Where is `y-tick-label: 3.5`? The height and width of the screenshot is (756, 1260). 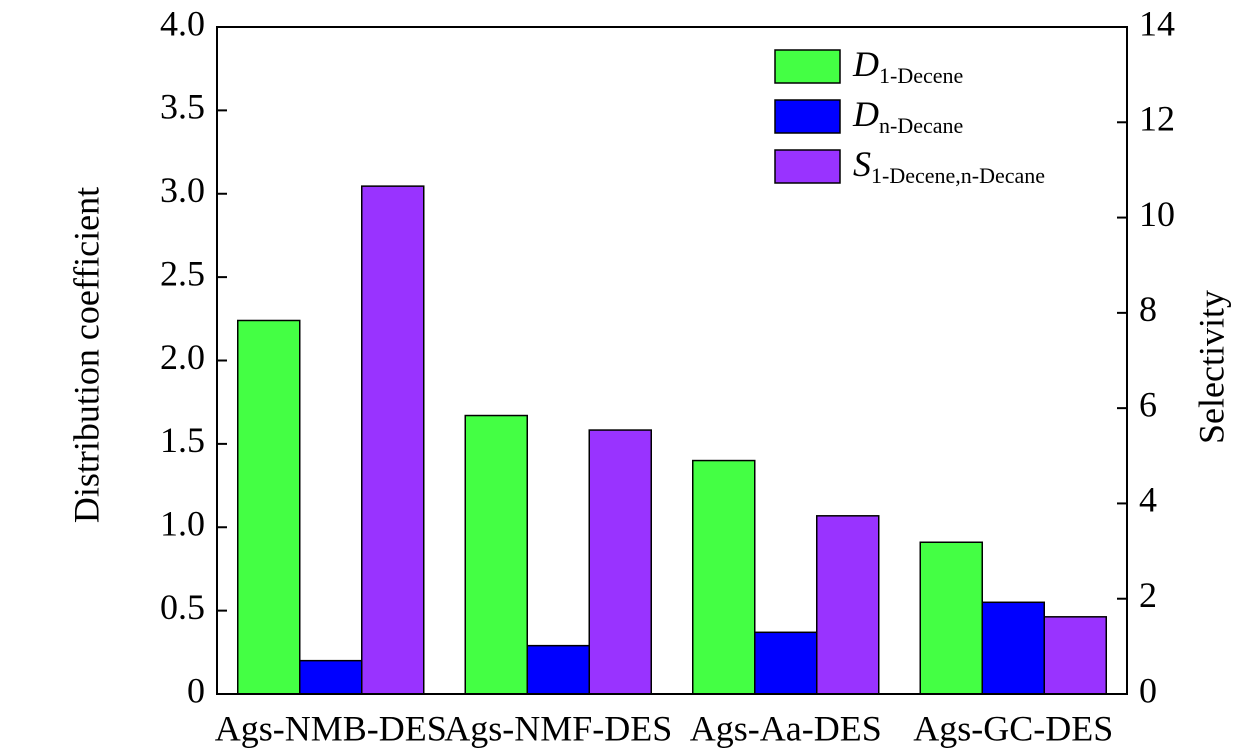
y-tick-label: 3.5 is located at coordinates (182, 107).